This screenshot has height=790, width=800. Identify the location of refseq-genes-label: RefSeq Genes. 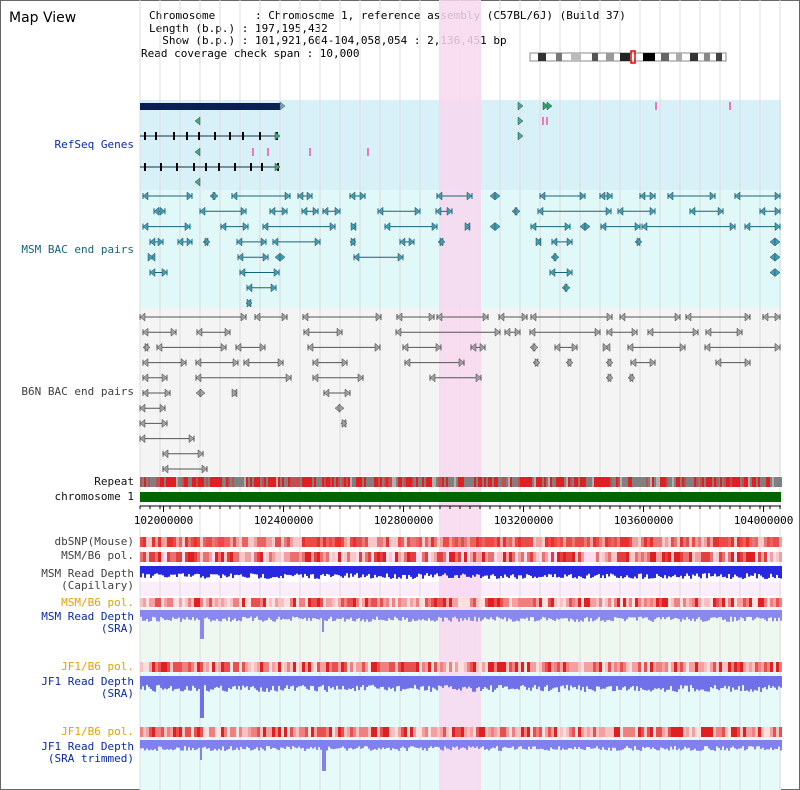
(94, 144).